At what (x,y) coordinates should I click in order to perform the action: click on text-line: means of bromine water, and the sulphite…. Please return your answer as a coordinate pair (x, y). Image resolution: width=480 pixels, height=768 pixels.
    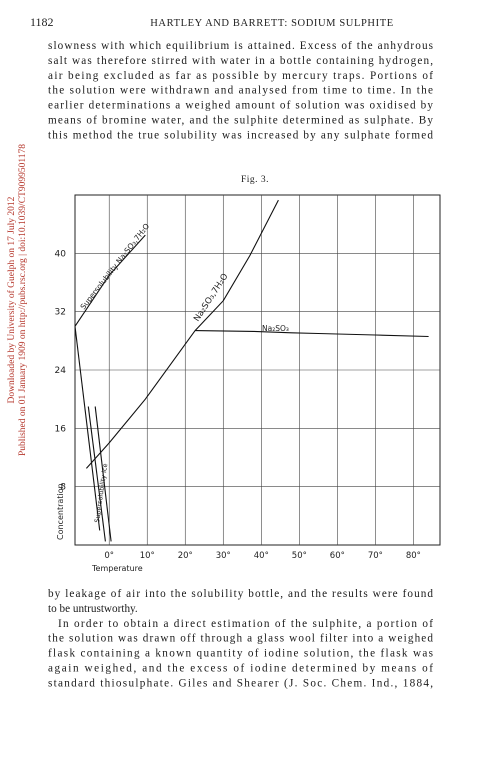
    Looking at the image, I should click on (240, 121).